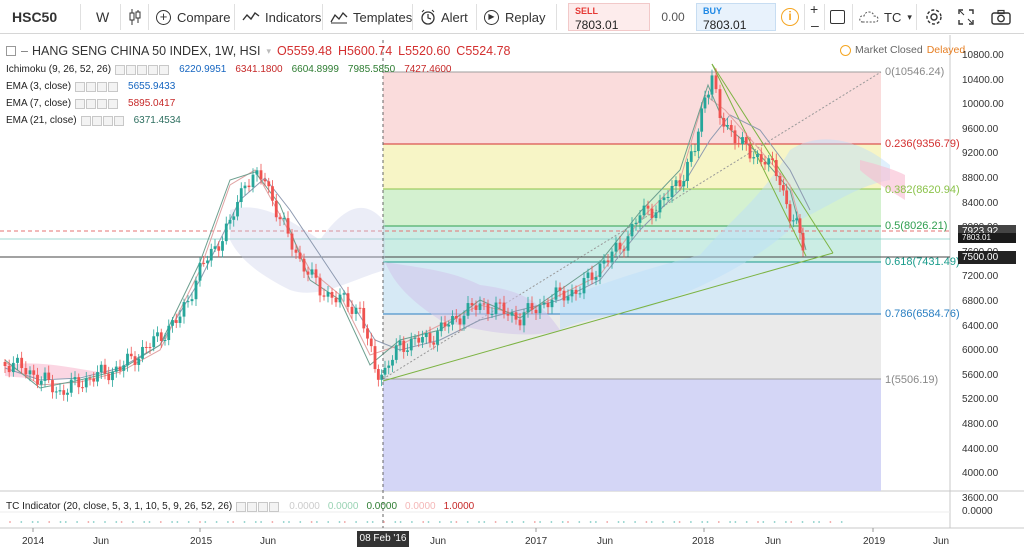 Image resolution: width=1024 pixels, height=555 pixels. What do you see at coordinates (790, 17) in the screenshot?
I see `info-icon: i` at bounding box center [790, 17].